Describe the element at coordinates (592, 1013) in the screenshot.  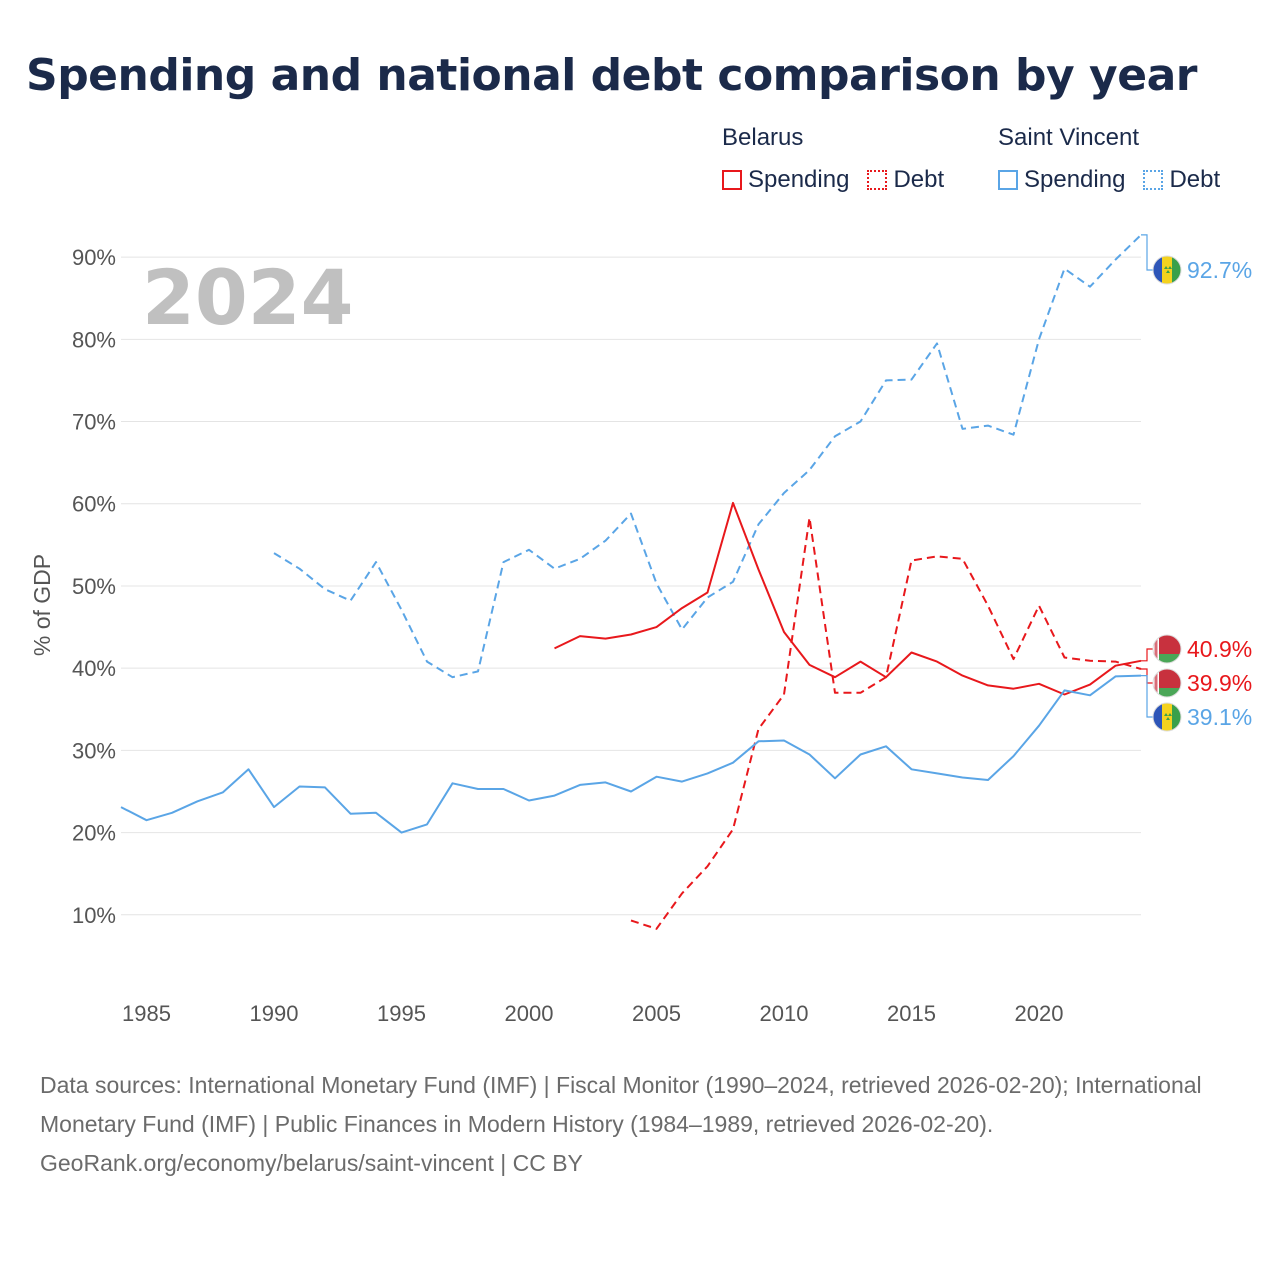
I see `x-axis: 1985 1990 1995 2000 2005 2010 2015 2020` at that location.